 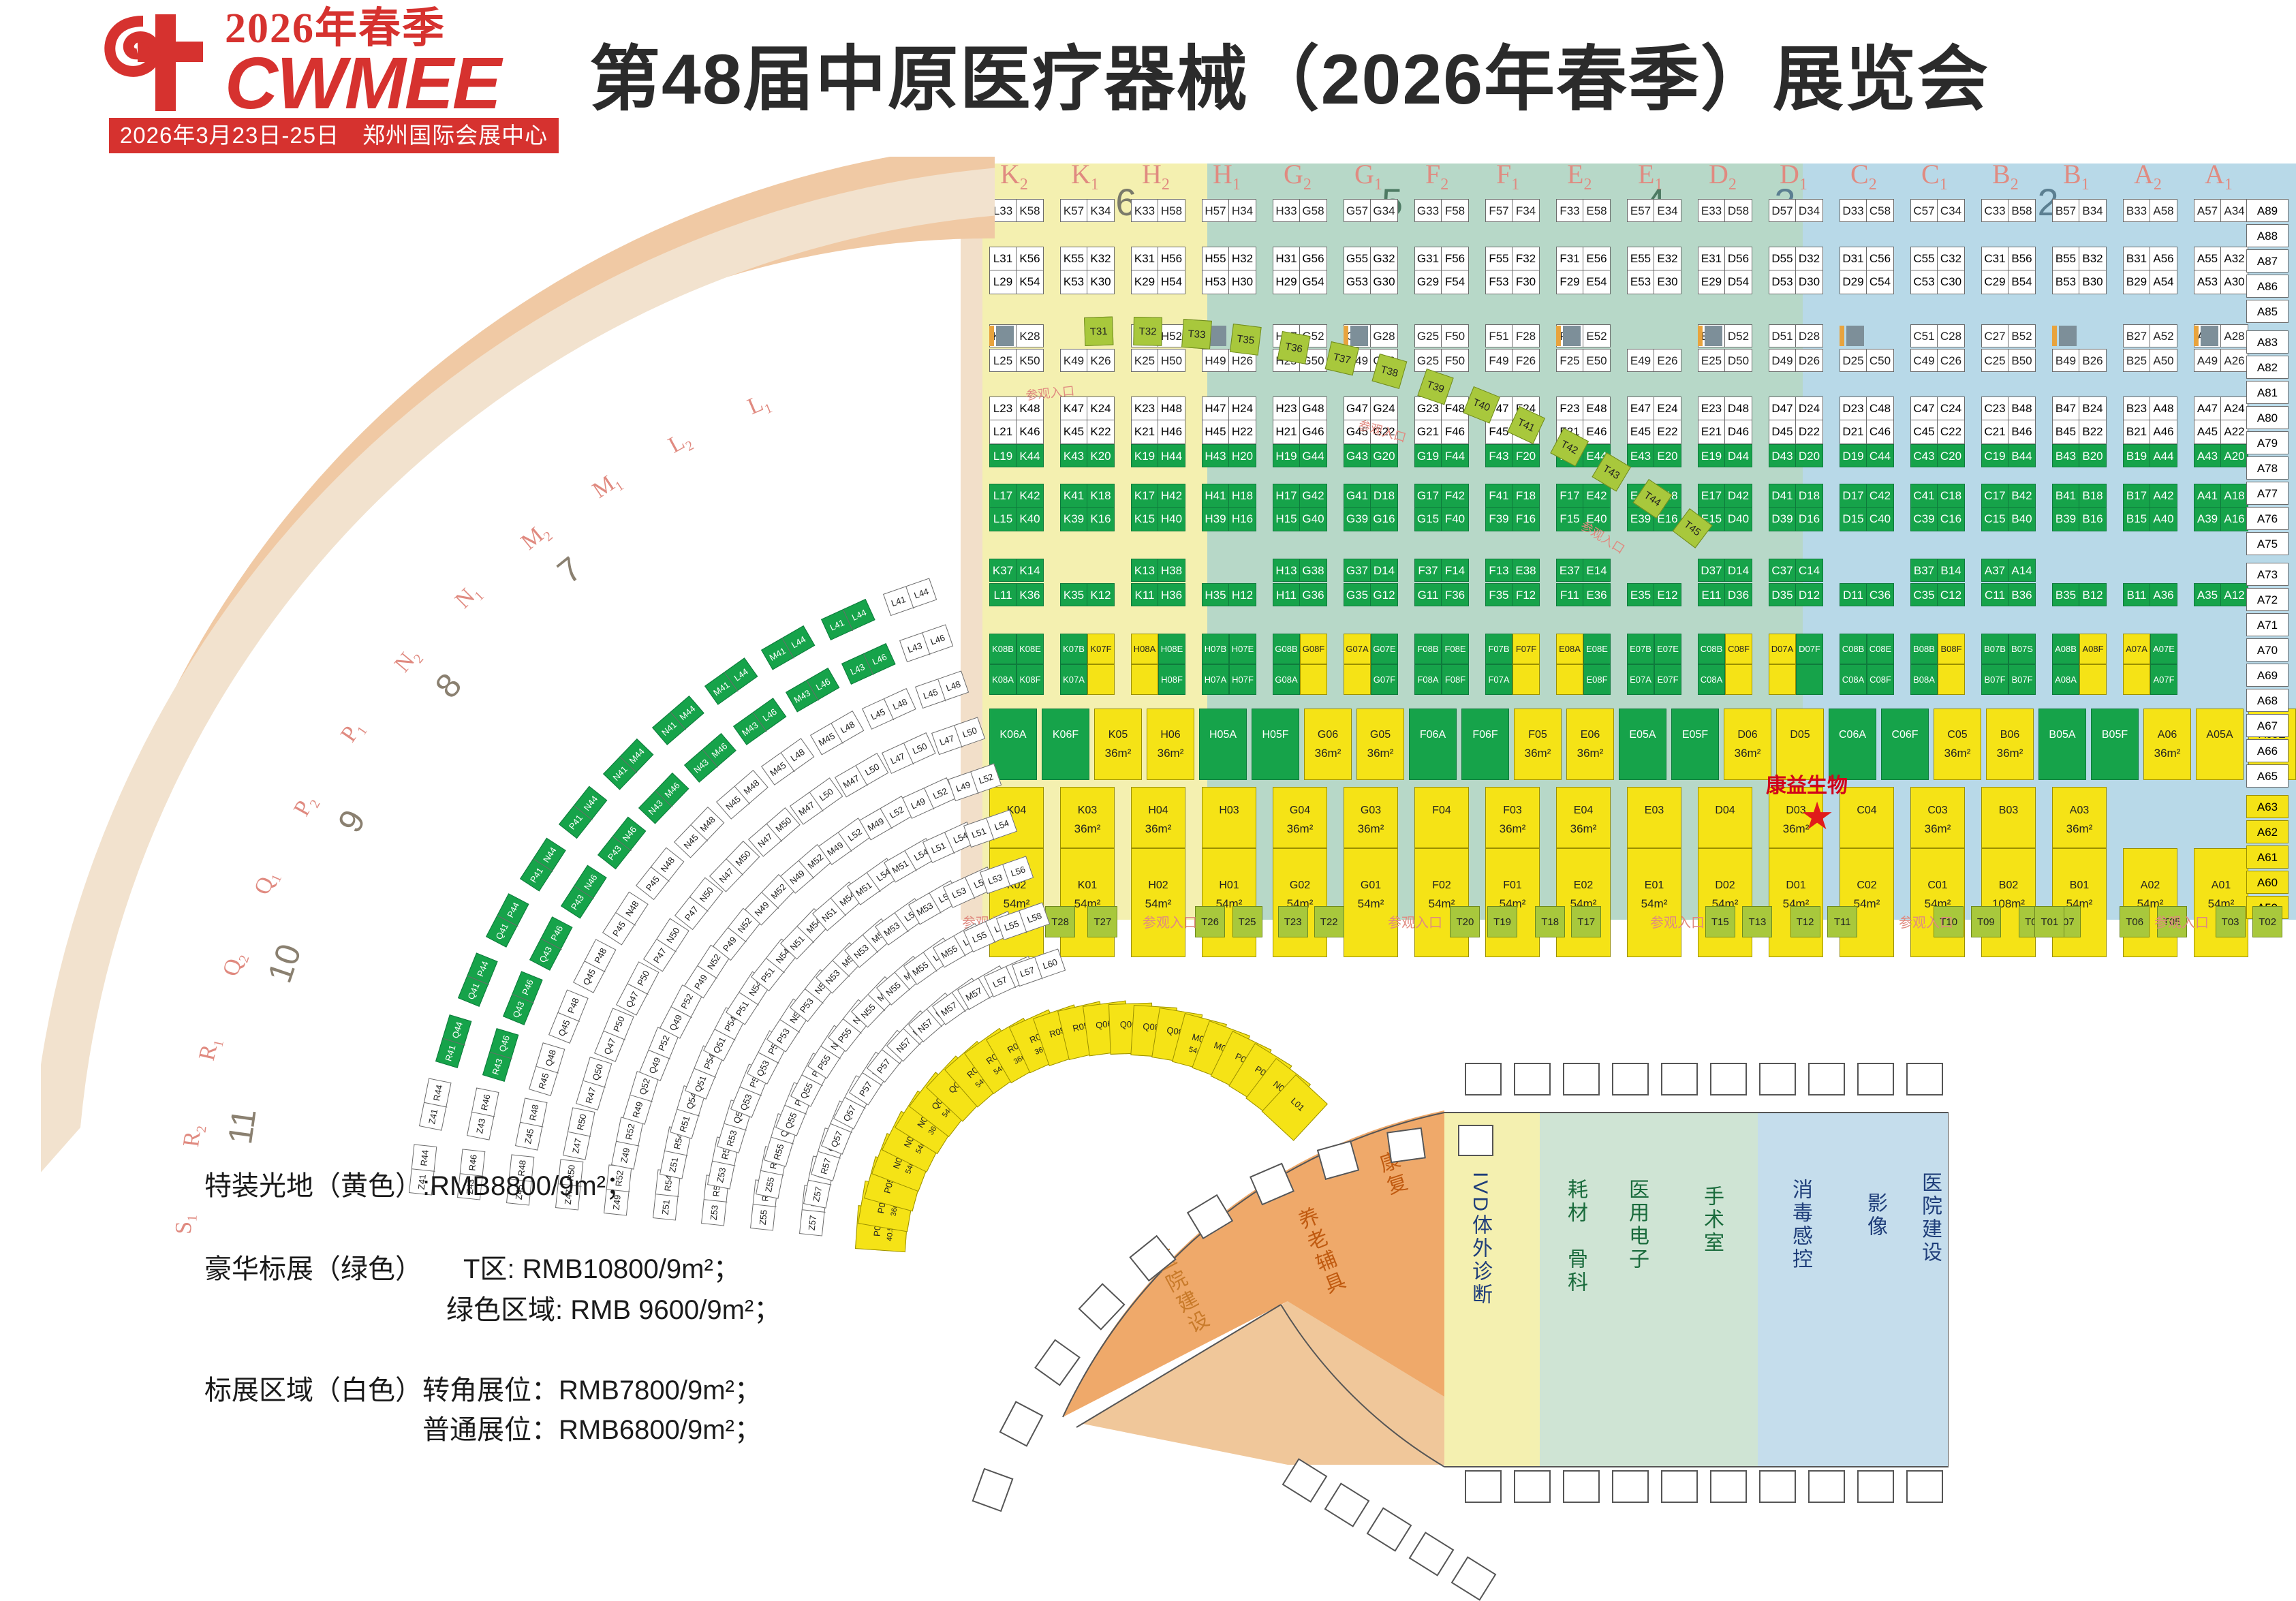 I want to click on booth-G06: G06 36m², so click(x=1328, y=744).